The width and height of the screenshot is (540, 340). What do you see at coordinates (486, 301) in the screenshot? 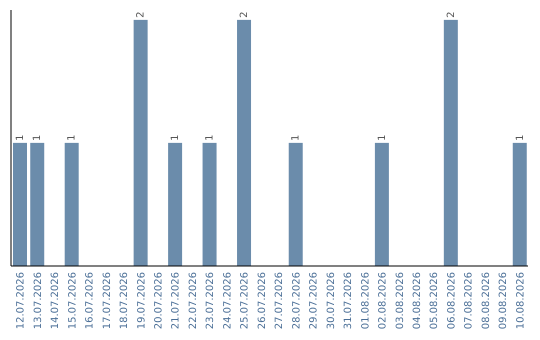
I see `x-tick-label: 08.08.2026` at bounding box center [486, 301].